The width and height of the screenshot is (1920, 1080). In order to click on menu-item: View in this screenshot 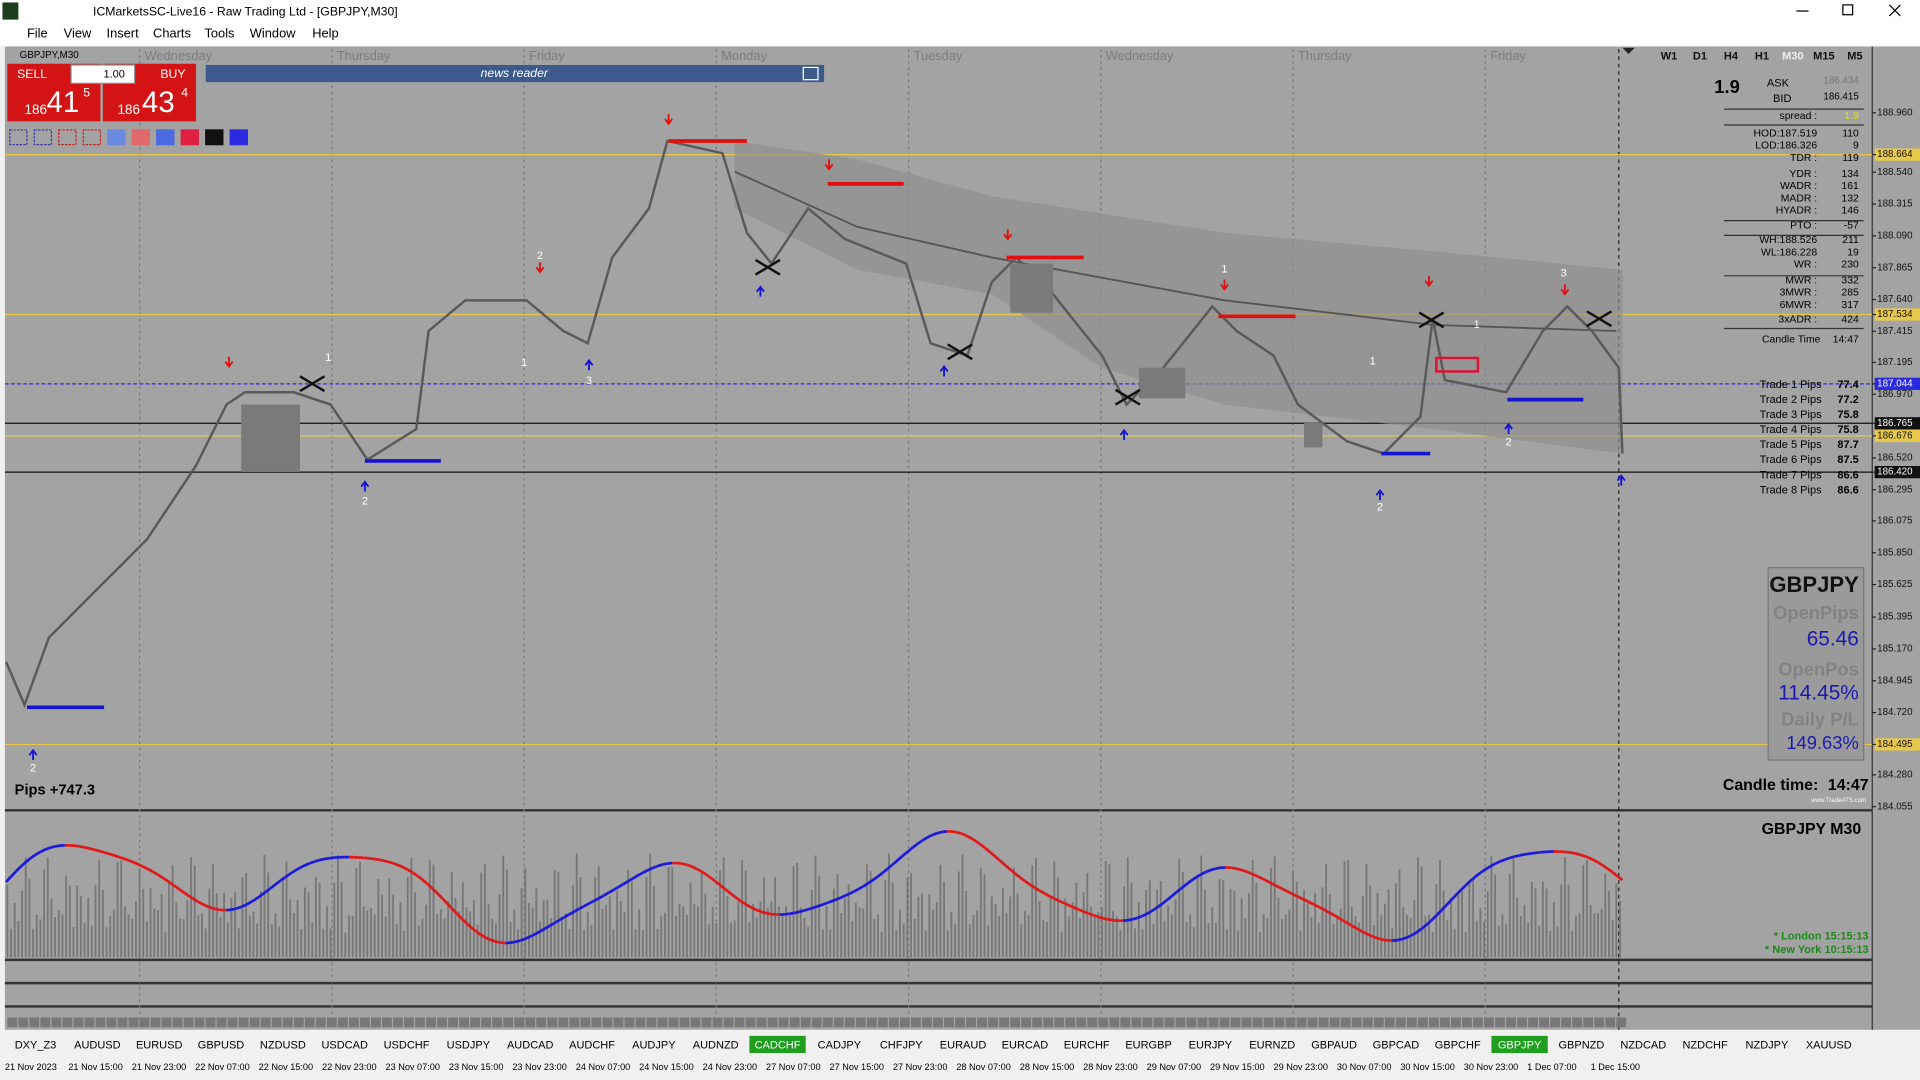, I will do `click(78, 33)`.